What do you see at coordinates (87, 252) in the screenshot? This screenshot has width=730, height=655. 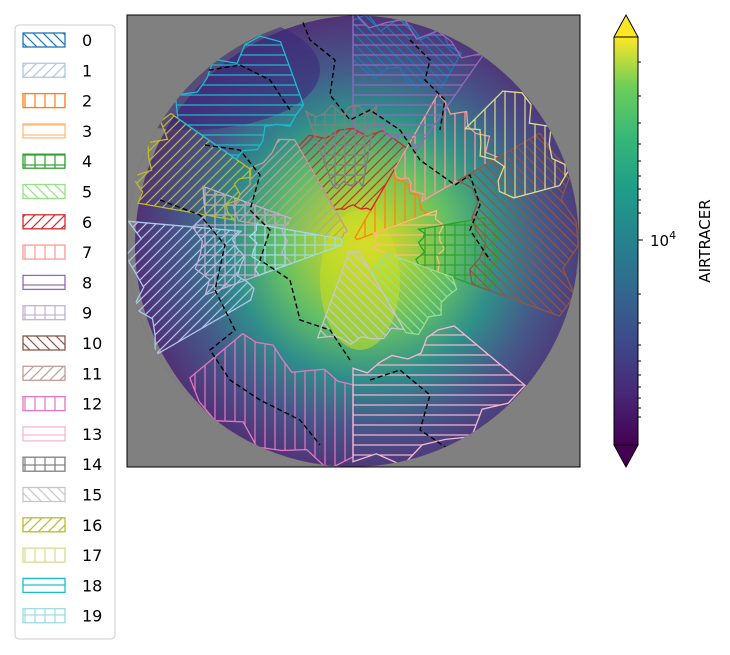 I see `legend-label: 7` at bounding box center [87, 252].